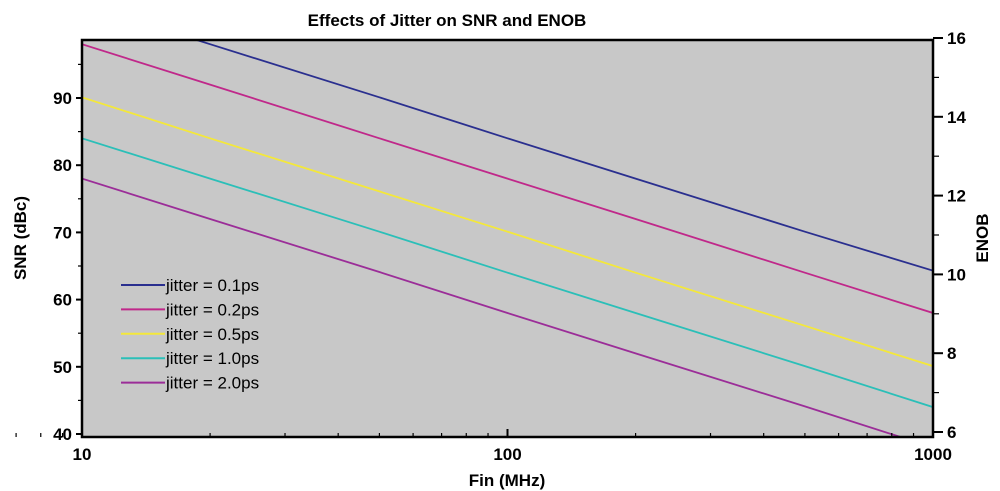  What do you see at coordinates (507, 454) in the screenshot?
I see `x-tick-label: 100` at bounding box center [507, 454].